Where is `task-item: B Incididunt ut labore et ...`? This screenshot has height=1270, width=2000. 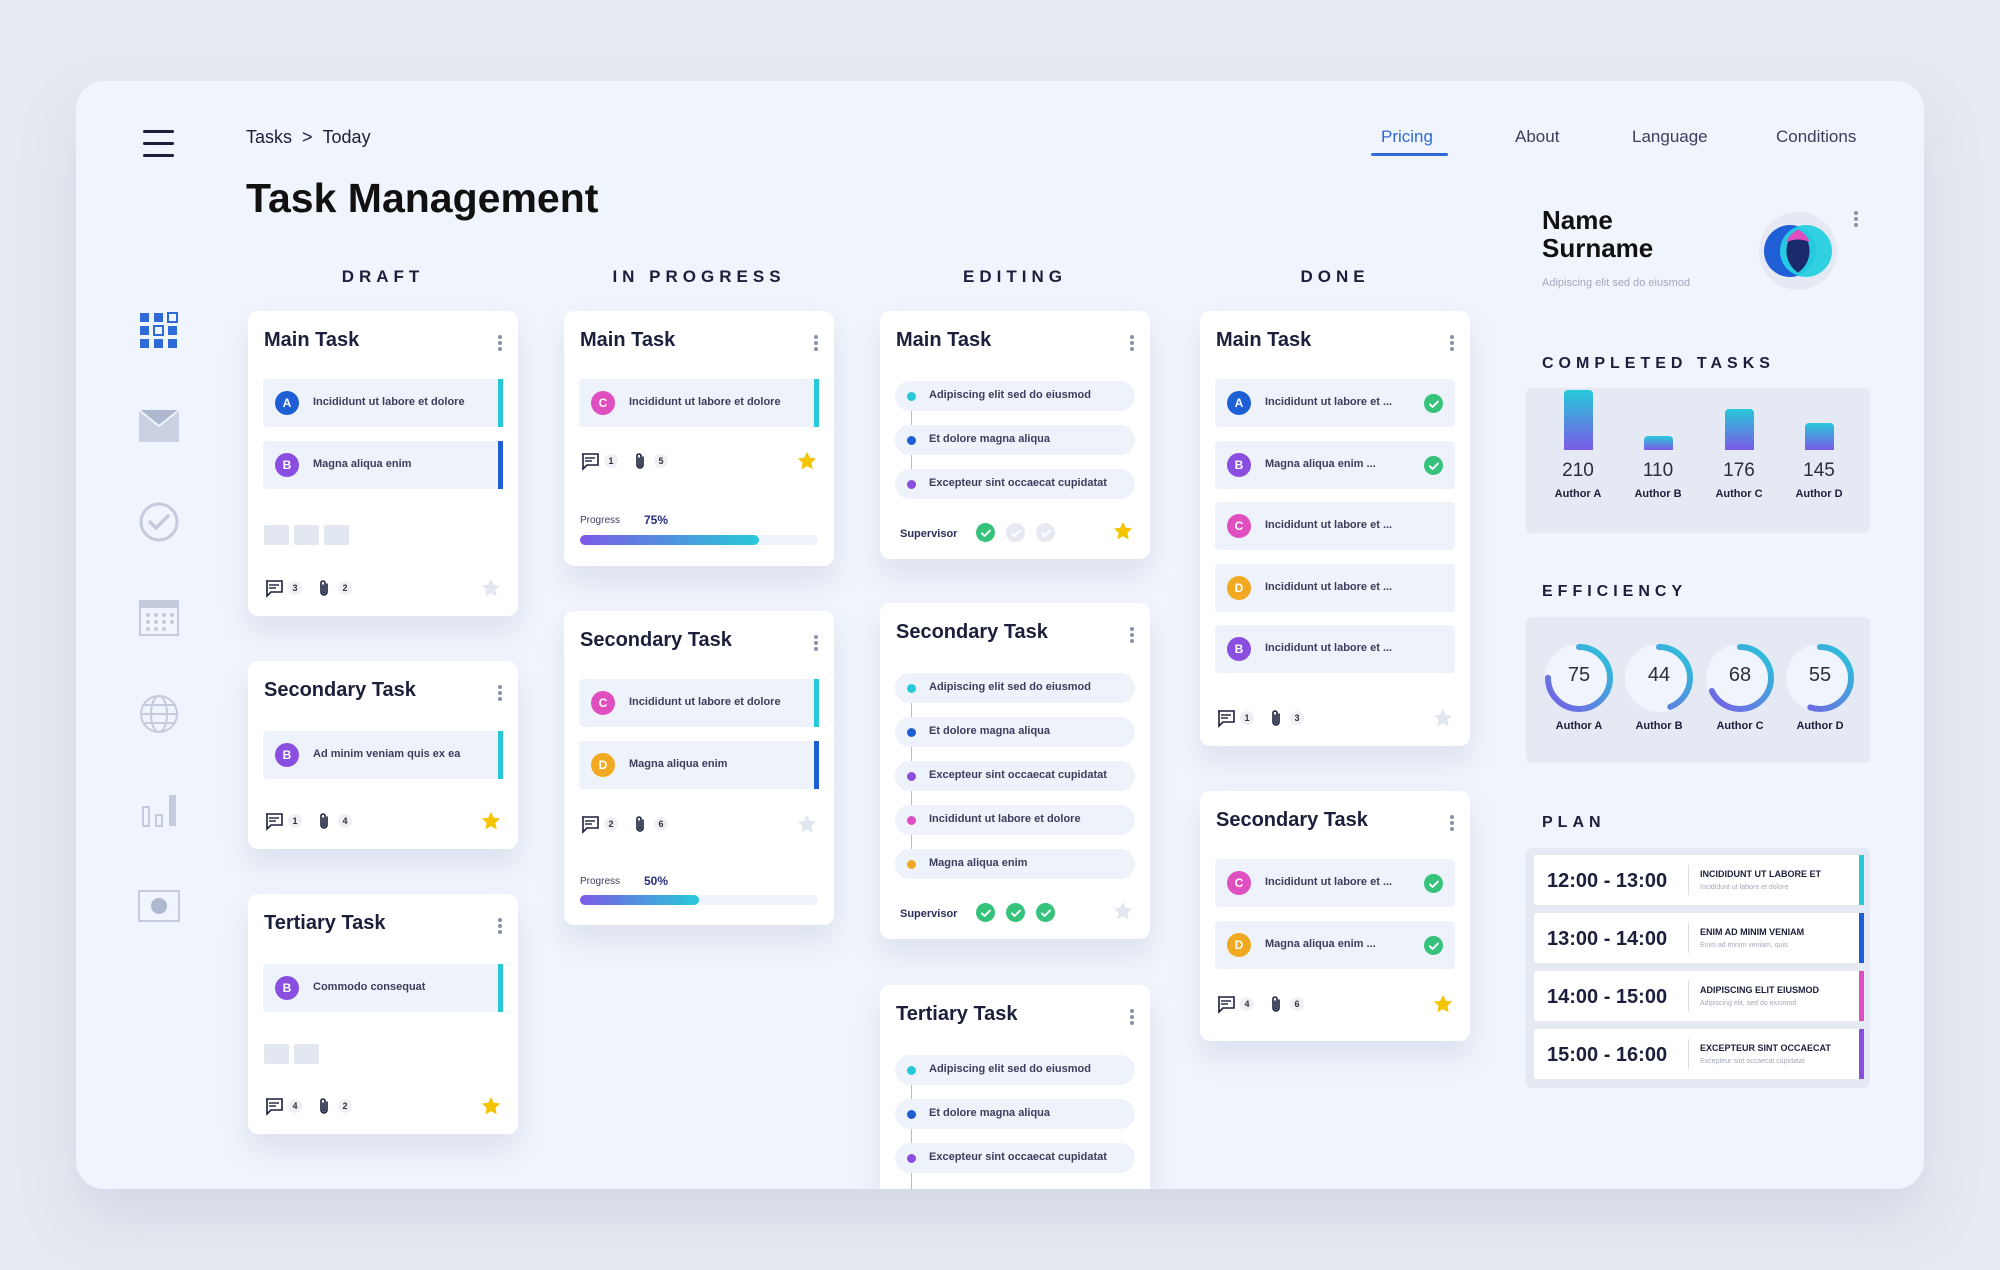 task-item: B Incididunt ut labore et ... is located at coordinates (1335, 649).